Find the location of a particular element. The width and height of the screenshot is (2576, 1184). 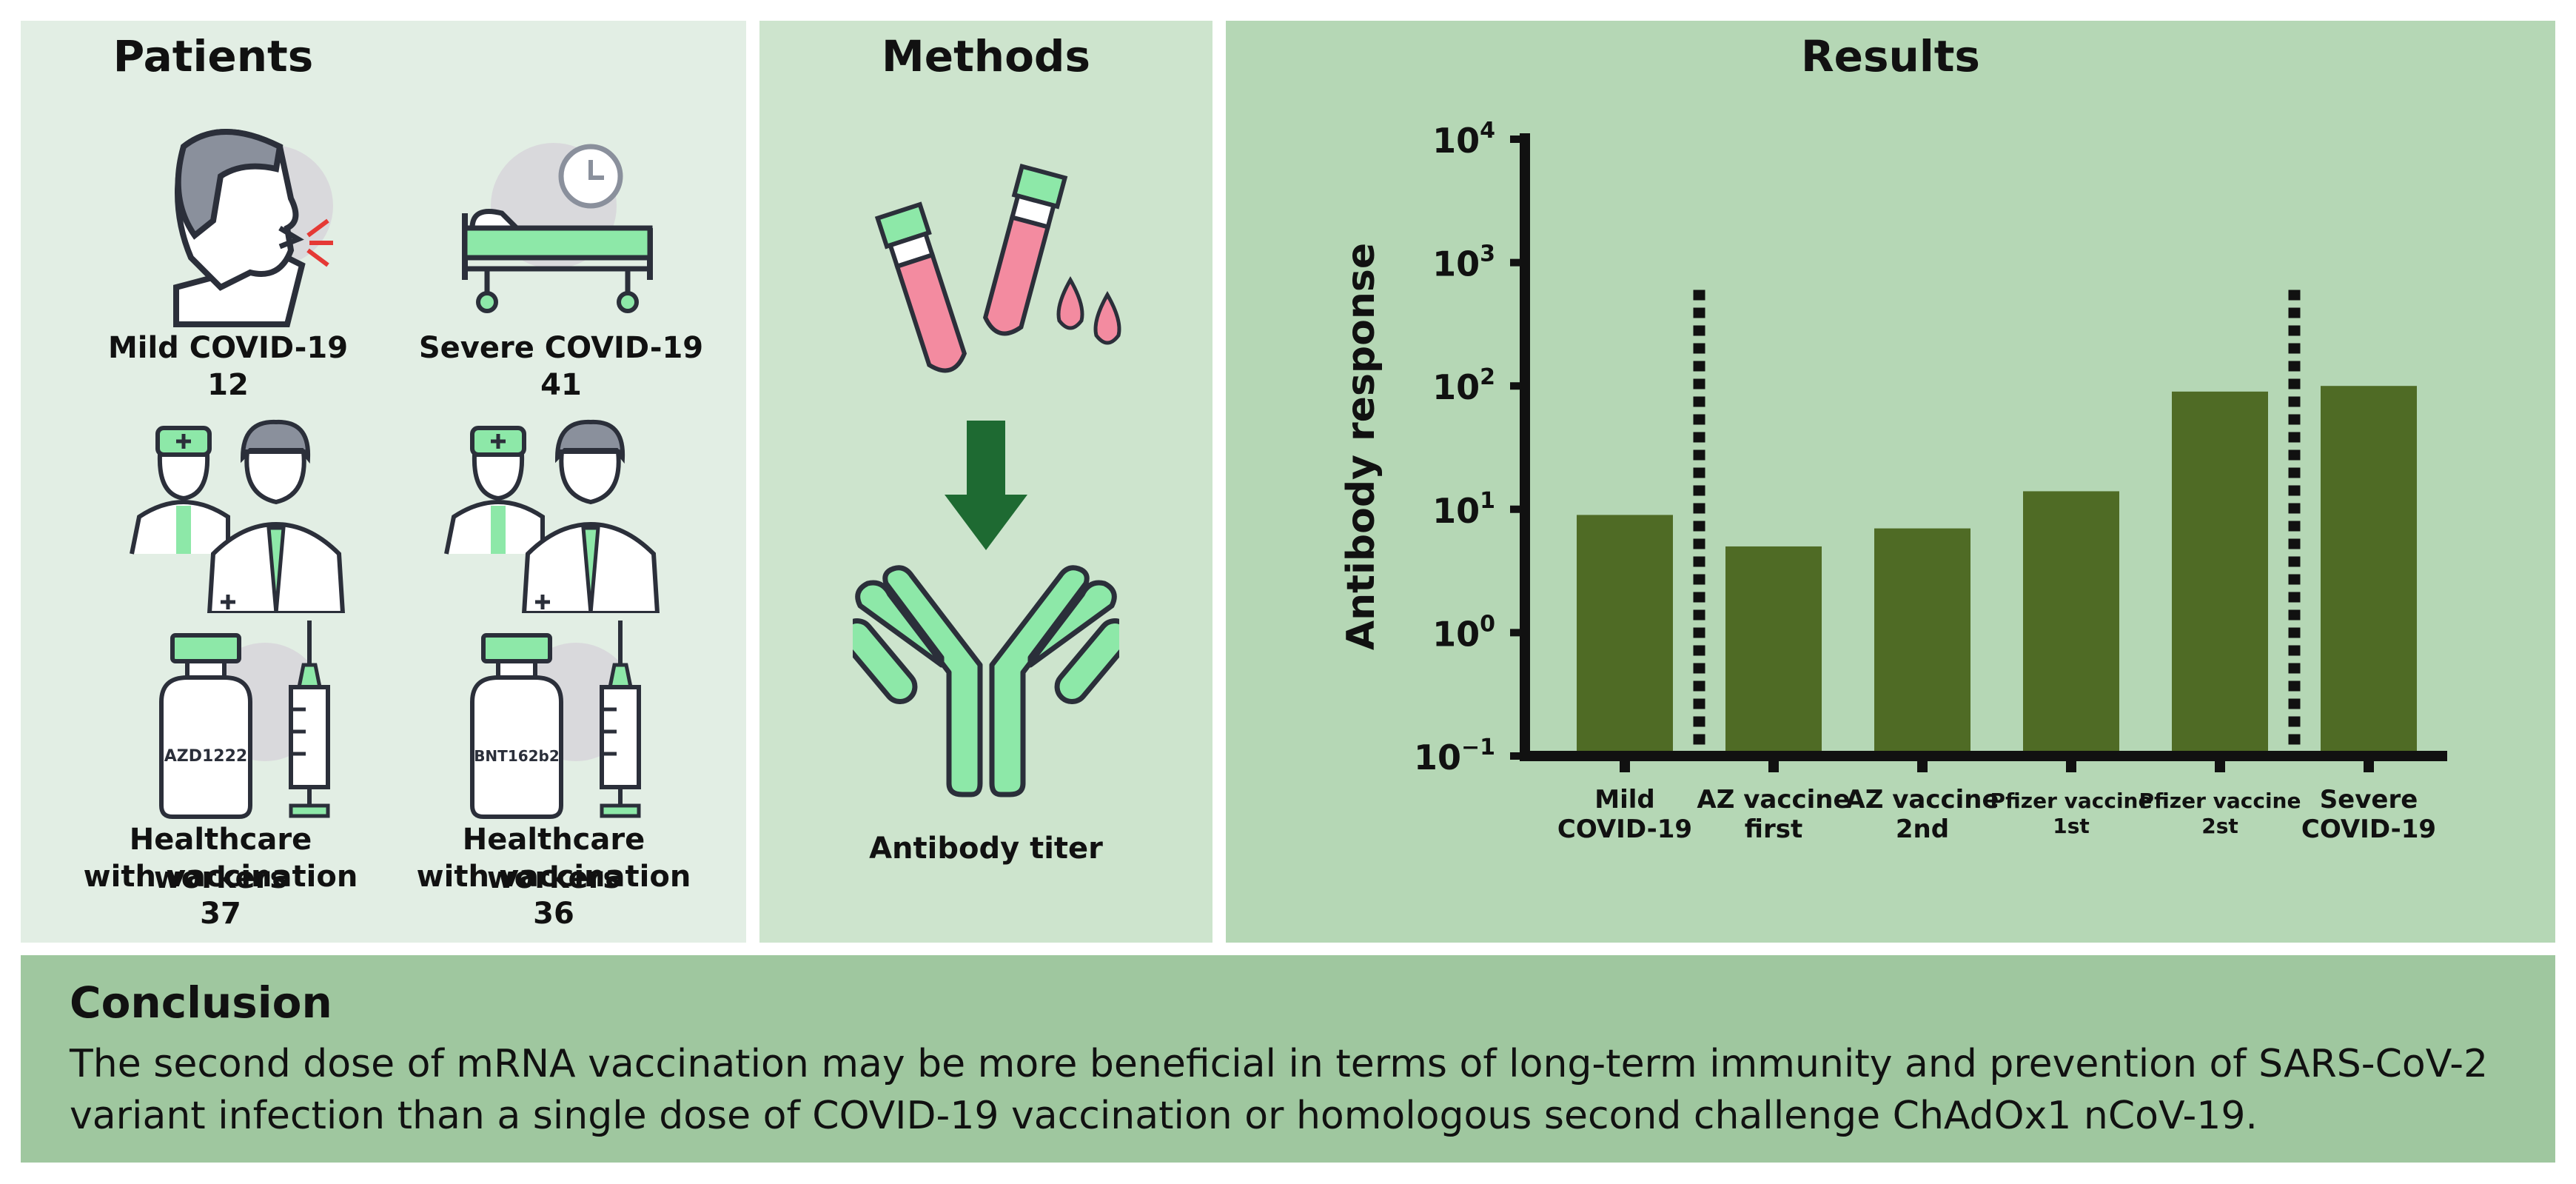

antibody-titer-label: Antibody titer is located at coordinates (986, 849).